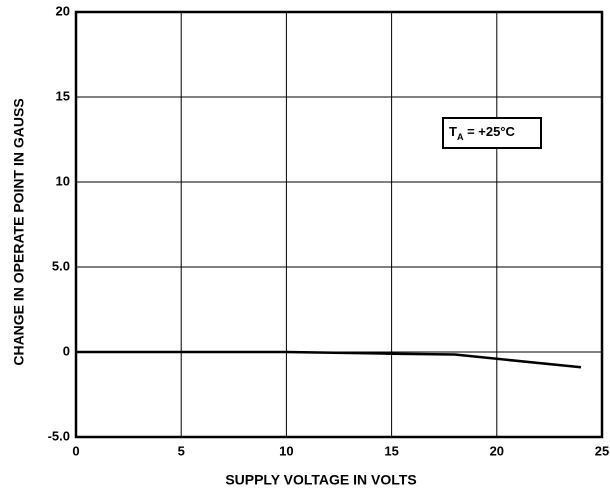 The height and width of the screenshot is (492, 610). I want to click on x-tick-label: 20, so click(497, 450).